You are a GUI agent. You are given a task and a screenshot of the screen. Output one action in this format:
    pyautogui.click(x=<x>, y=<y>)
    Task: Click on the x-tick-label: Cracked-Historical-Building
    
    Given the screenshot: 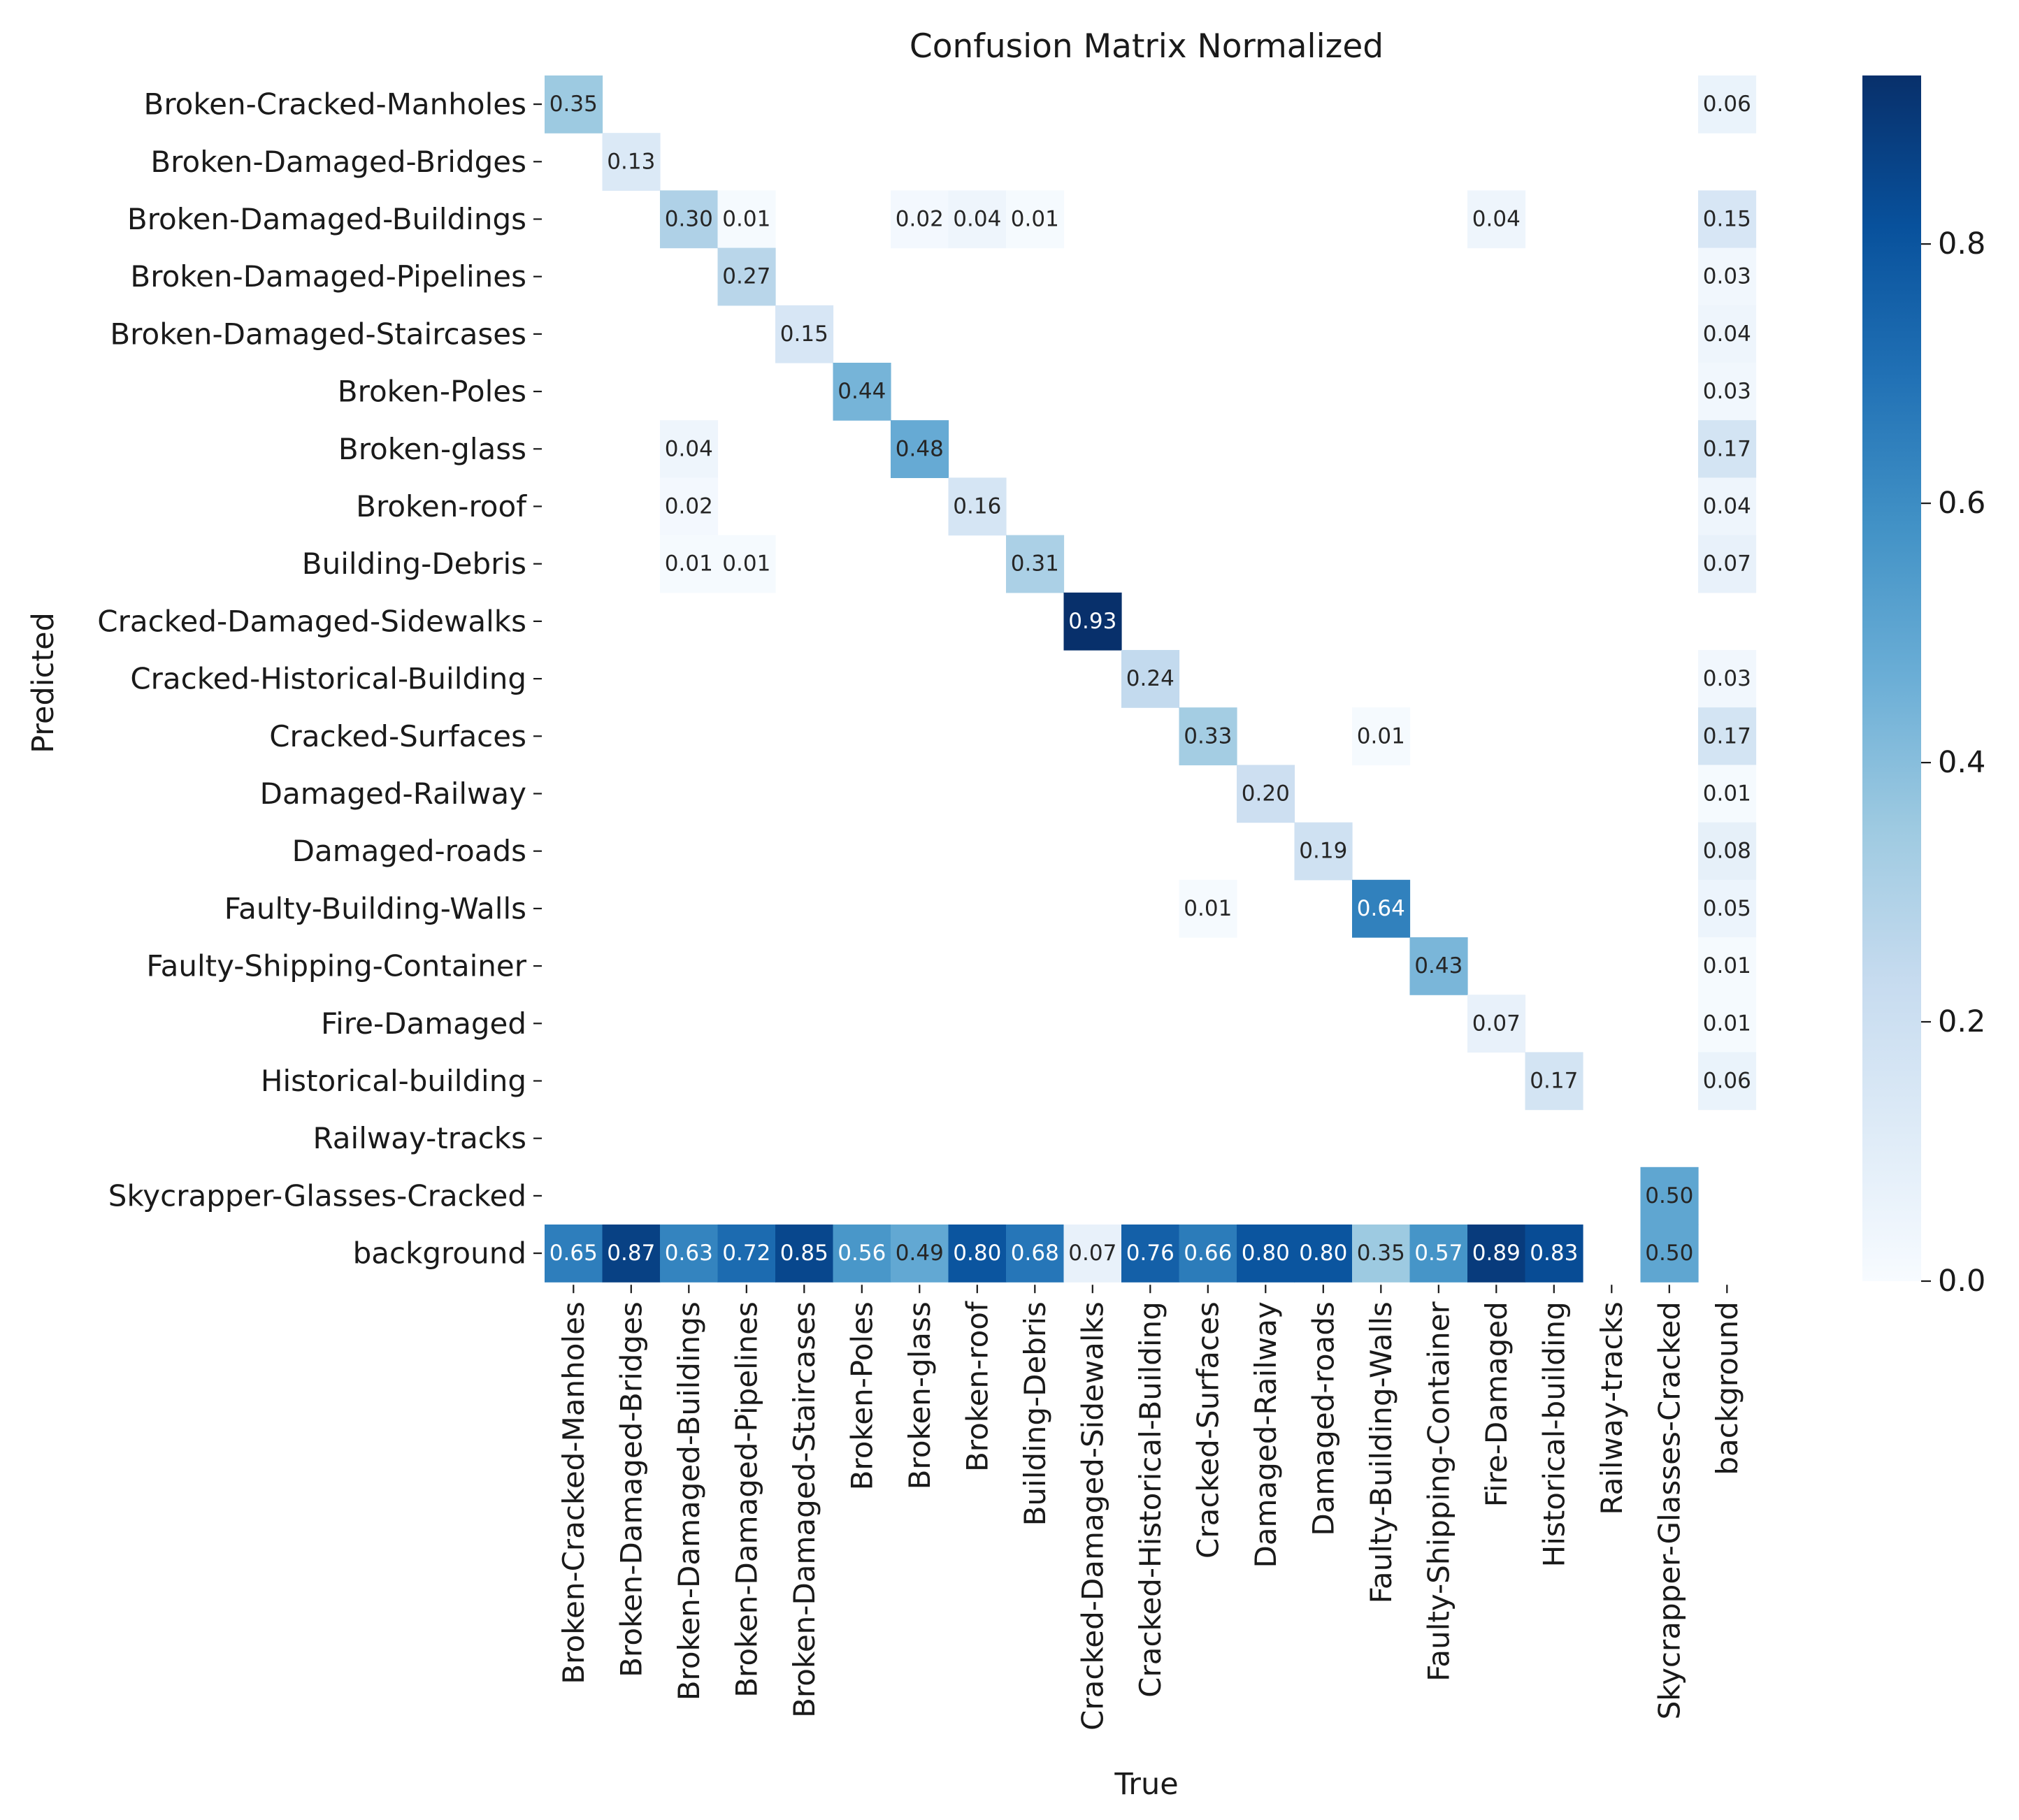 What is the action you would take?
    pyautogui.click(x=1150, y=1499)
    